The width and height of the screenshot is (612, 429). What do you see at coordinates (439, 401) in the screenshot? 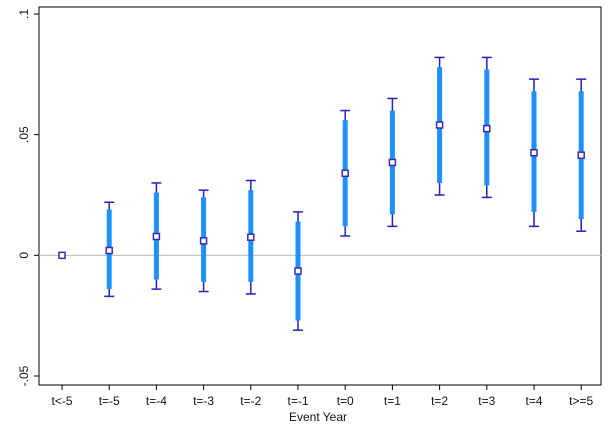
I see `x-tick-label: t=2` at bounding box center [439, 401].